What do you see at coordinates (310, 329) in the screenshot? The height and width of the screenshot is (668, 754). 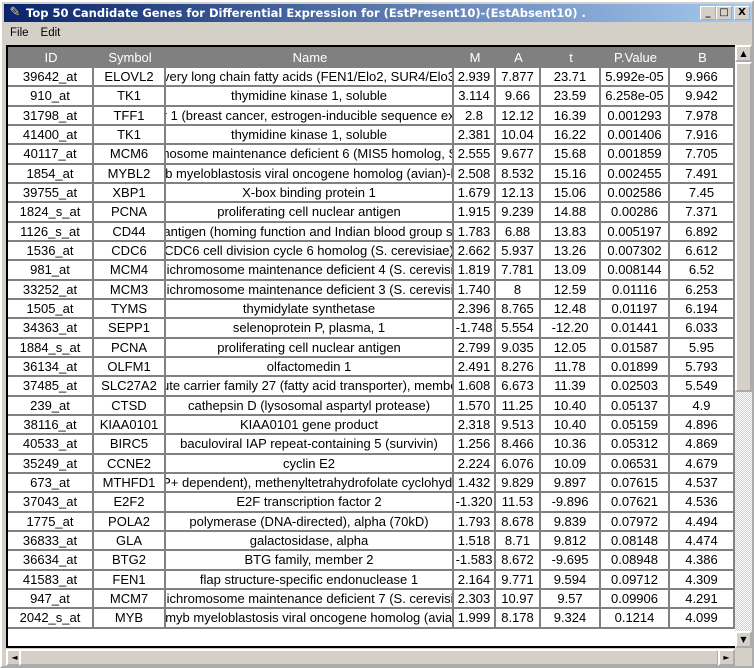 I see `cell-name: selenoprotein P, plasma, 1` at bounding box center [310, 329].